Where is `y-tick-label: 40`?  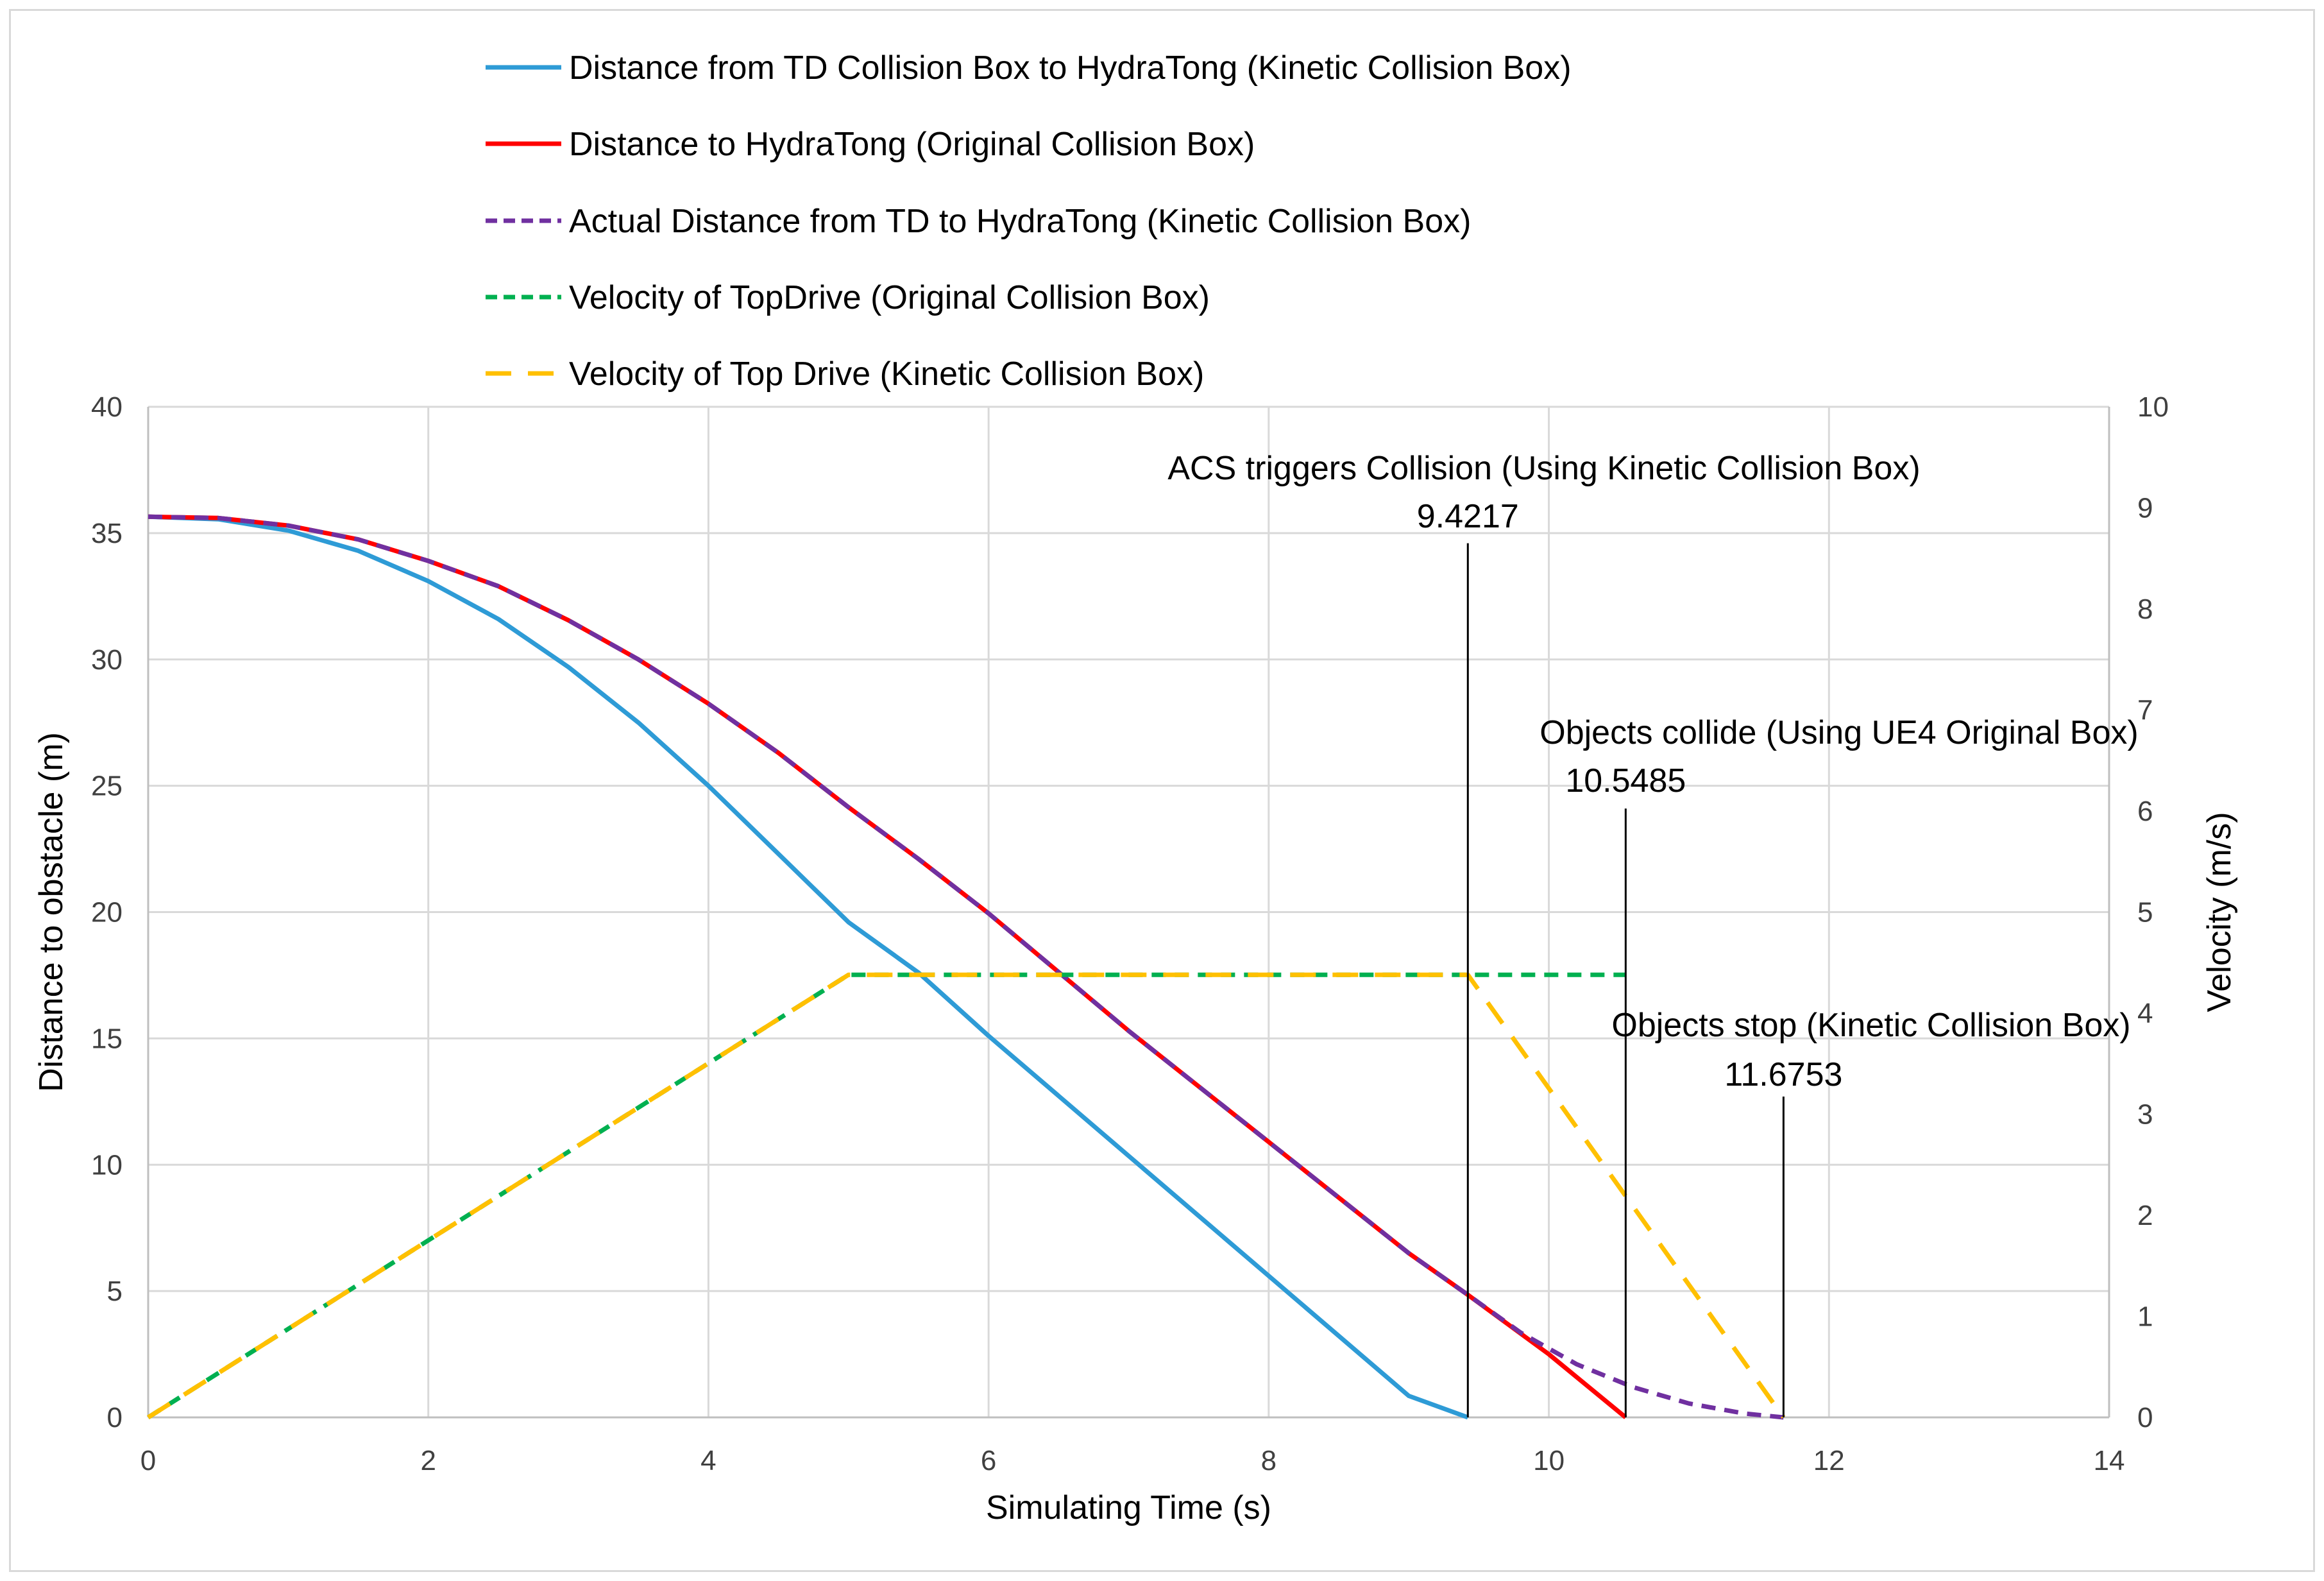
y-tick-label: 40 is located at coordinates (107, 407).